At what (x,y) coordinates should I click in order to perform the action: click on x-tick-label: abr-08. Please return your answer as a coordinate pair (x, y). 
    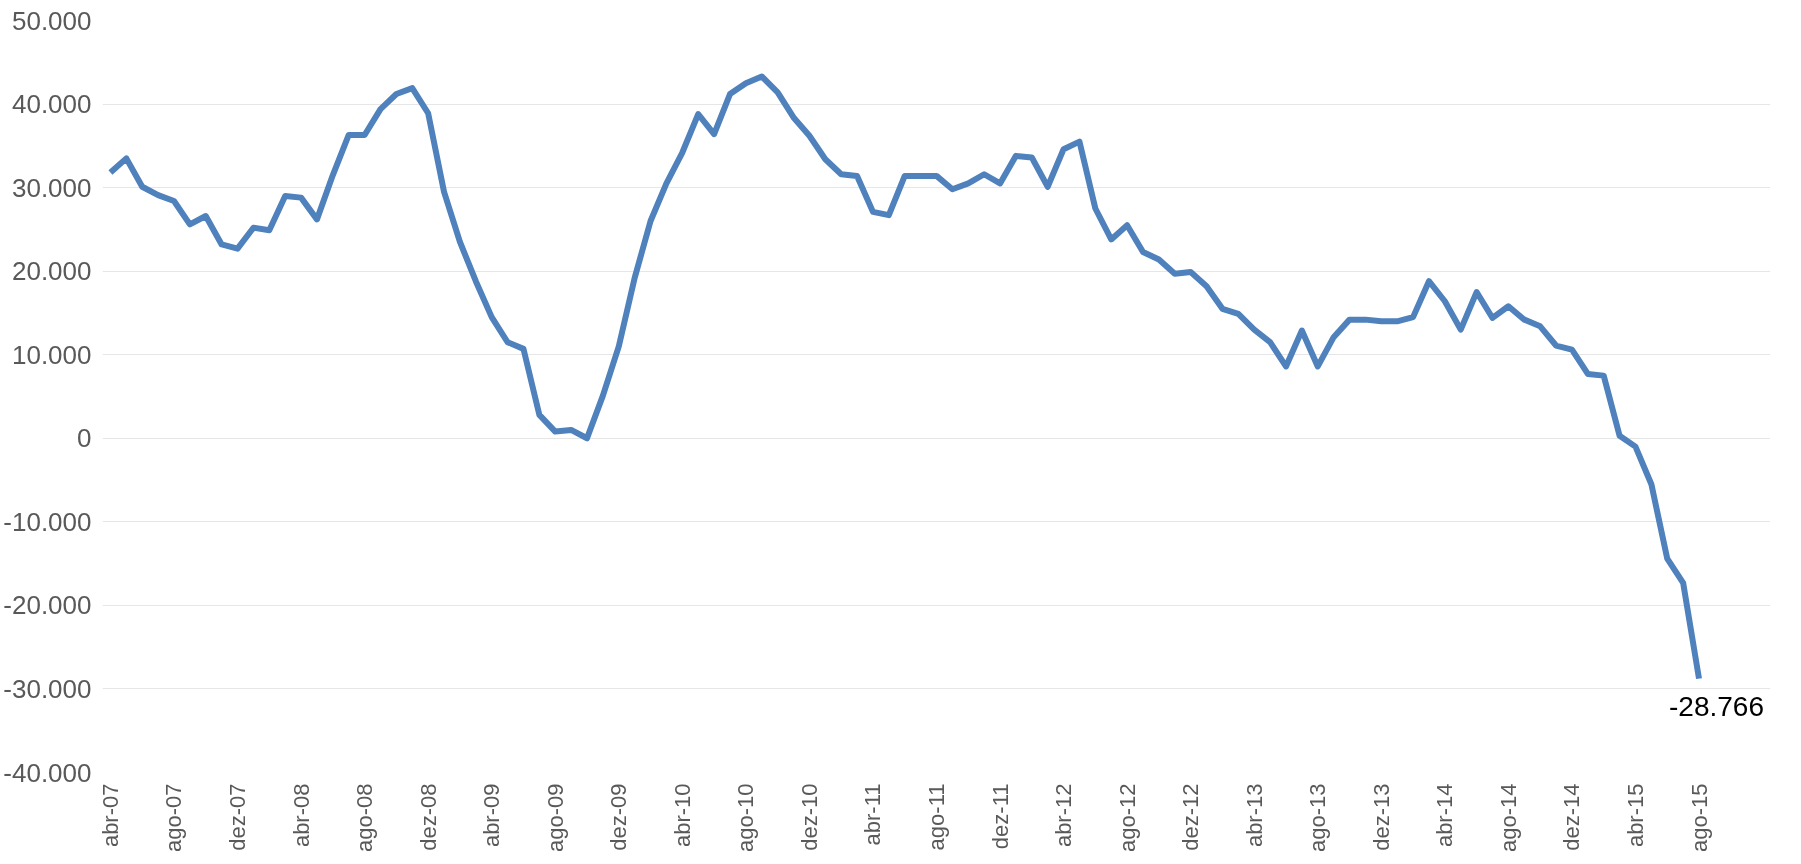
    Looking at the image, I should click on (301, 815).